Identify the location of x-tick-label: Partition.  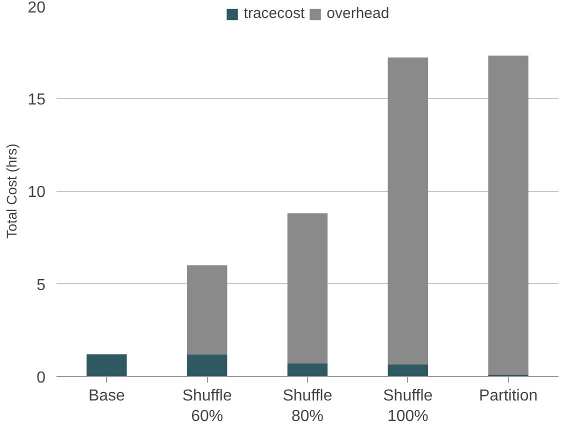
(508, 396).